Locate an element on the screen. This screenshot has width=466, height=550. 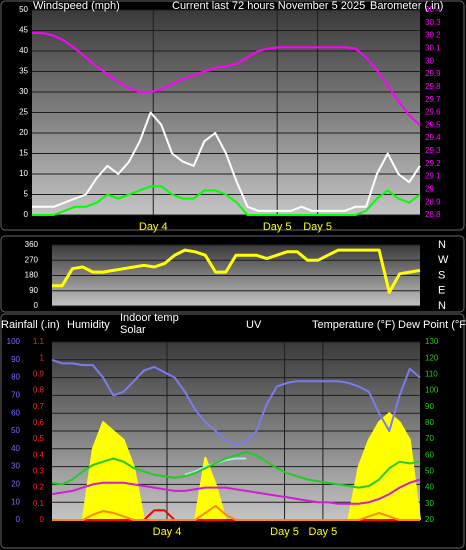
y3-tick-label: 0.2 is located at coordinates (39, 487).